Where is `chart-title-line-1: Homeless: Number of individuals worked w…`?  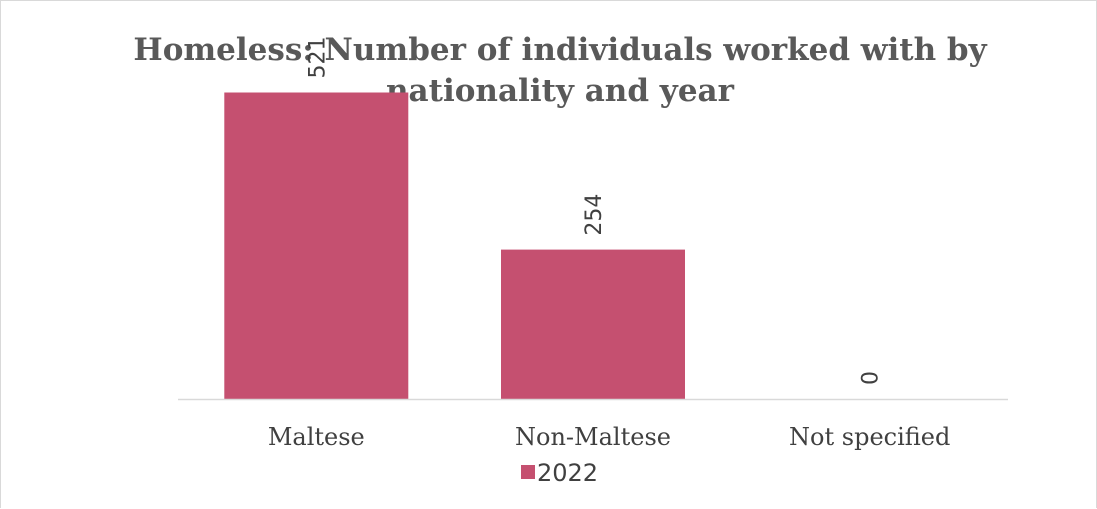
chart-title-line-1: Homeless: Number of individuals worked w… is located at coordinates (560, 50).